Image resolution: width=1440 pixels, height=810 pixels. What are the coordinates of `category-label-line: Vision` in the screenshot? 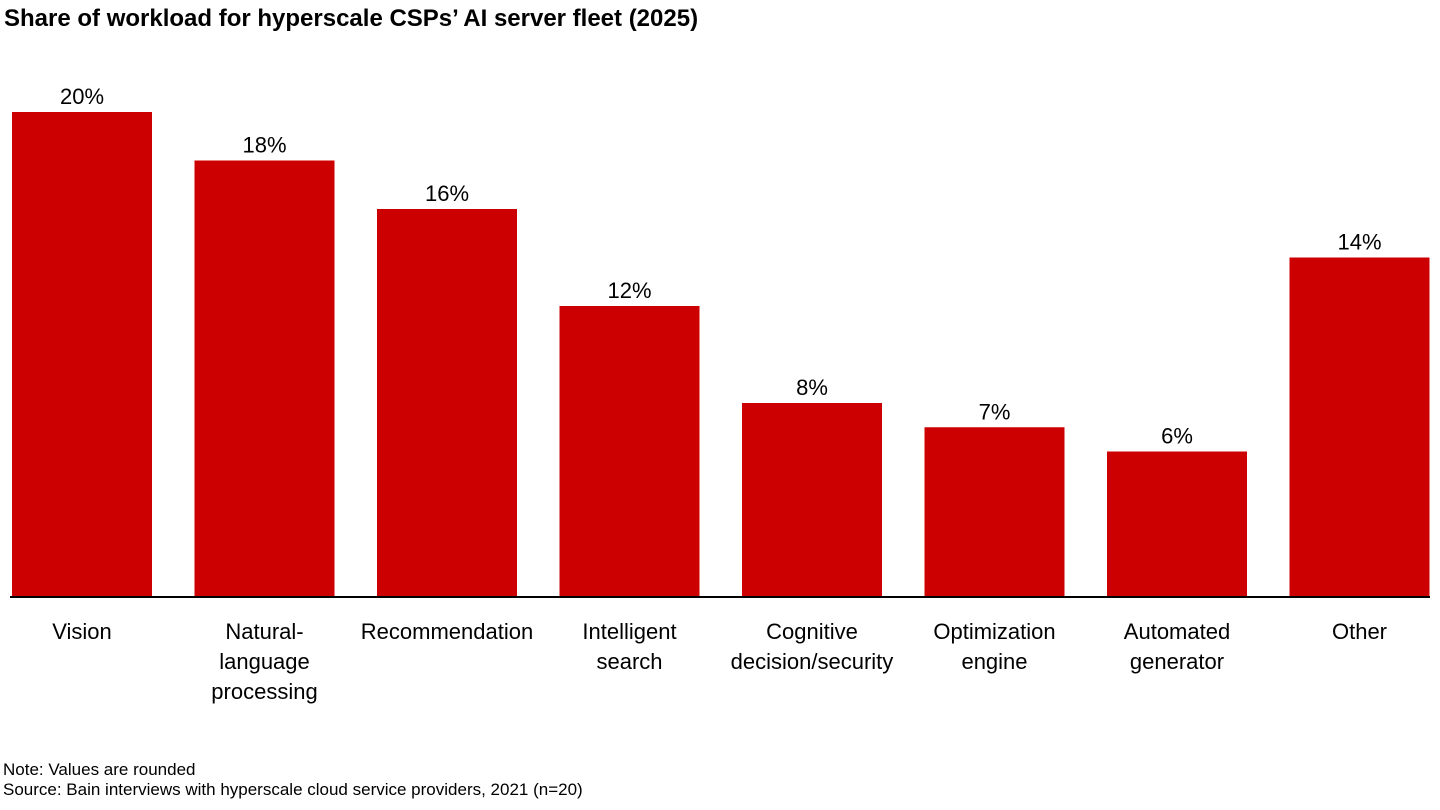 It's located at (82, 631).